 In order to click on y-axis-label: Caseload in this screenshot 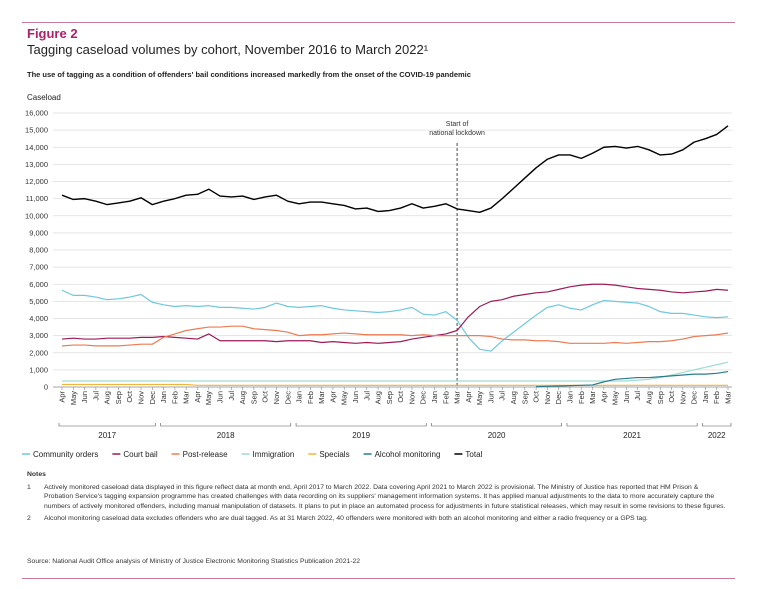, I will do `click(44, 97)`.